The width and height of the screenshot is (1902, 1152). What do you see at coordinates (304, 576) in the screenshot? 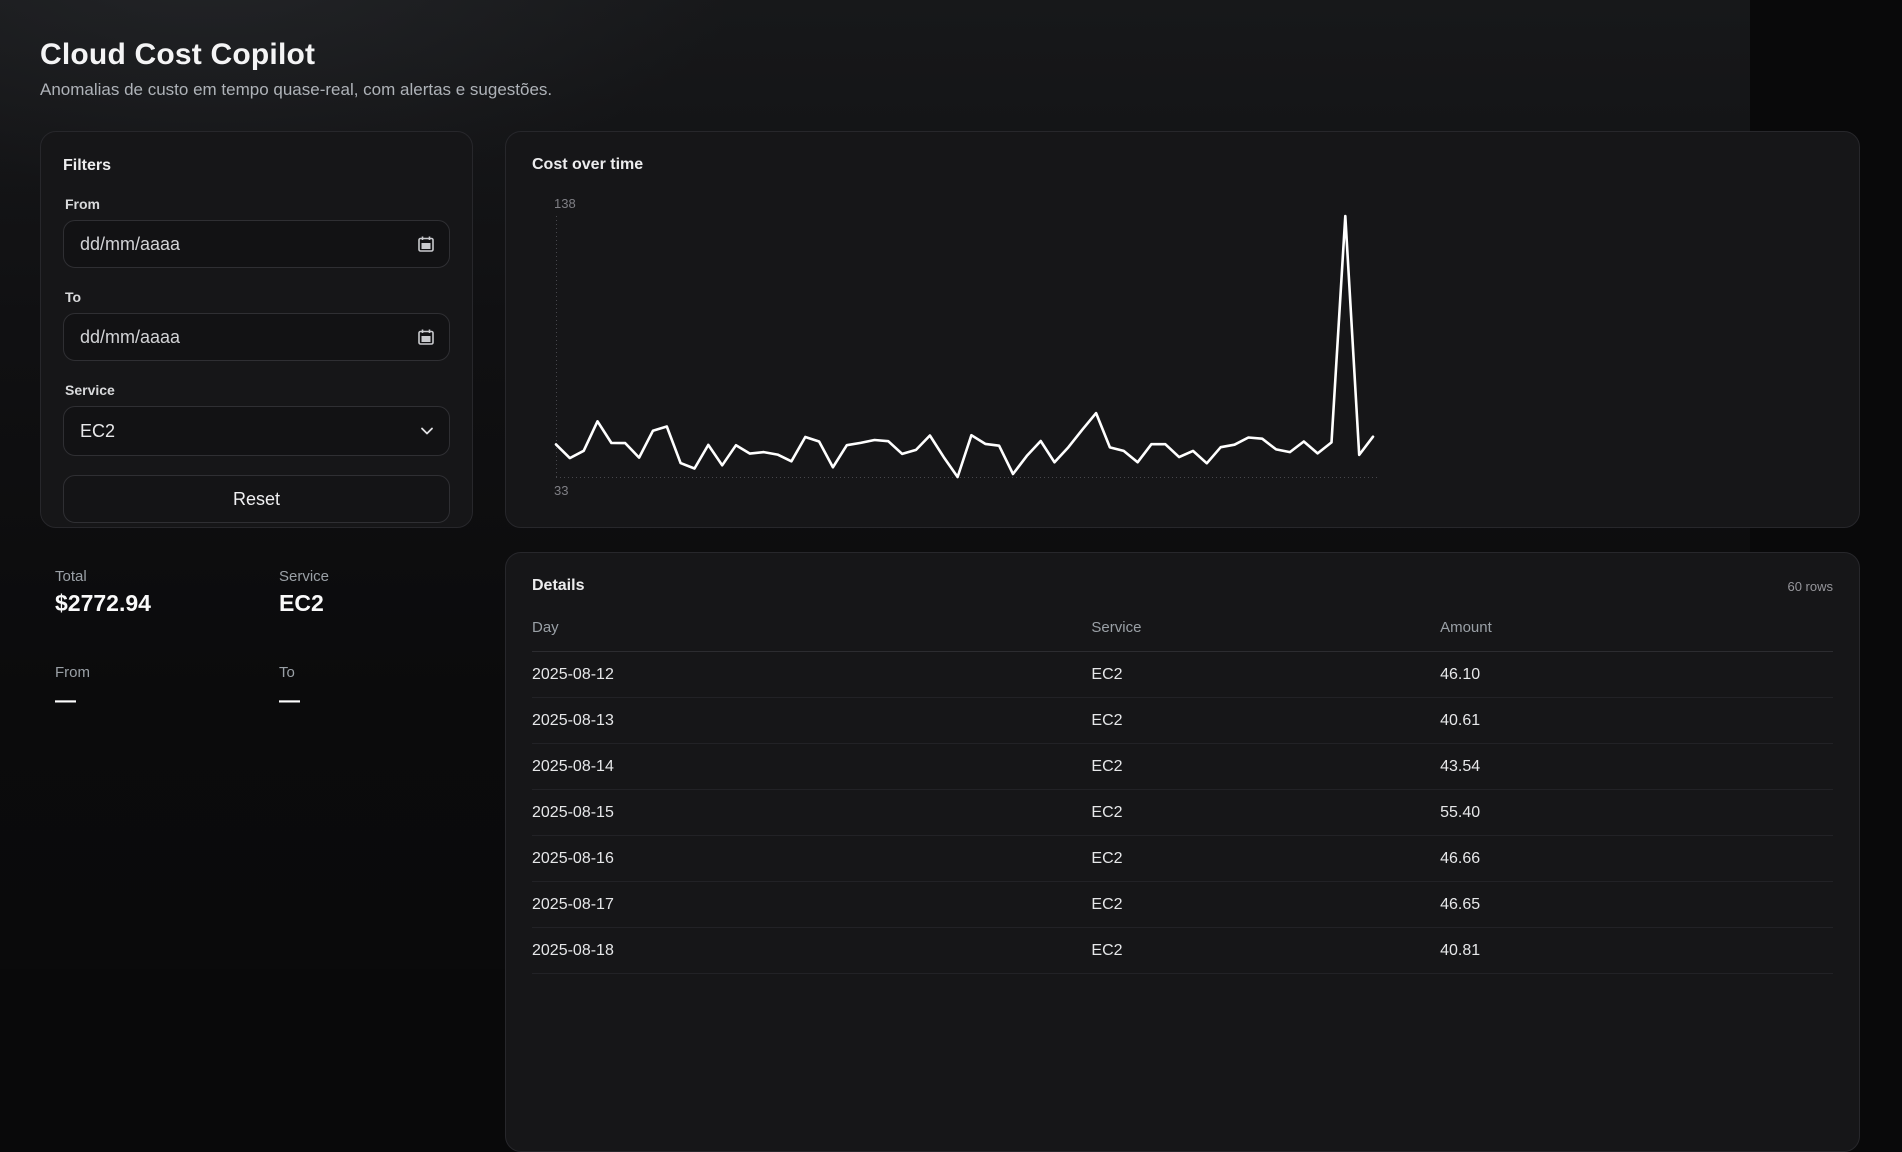
I see `service-stat-label: Service` at bounding box center [304, 576].